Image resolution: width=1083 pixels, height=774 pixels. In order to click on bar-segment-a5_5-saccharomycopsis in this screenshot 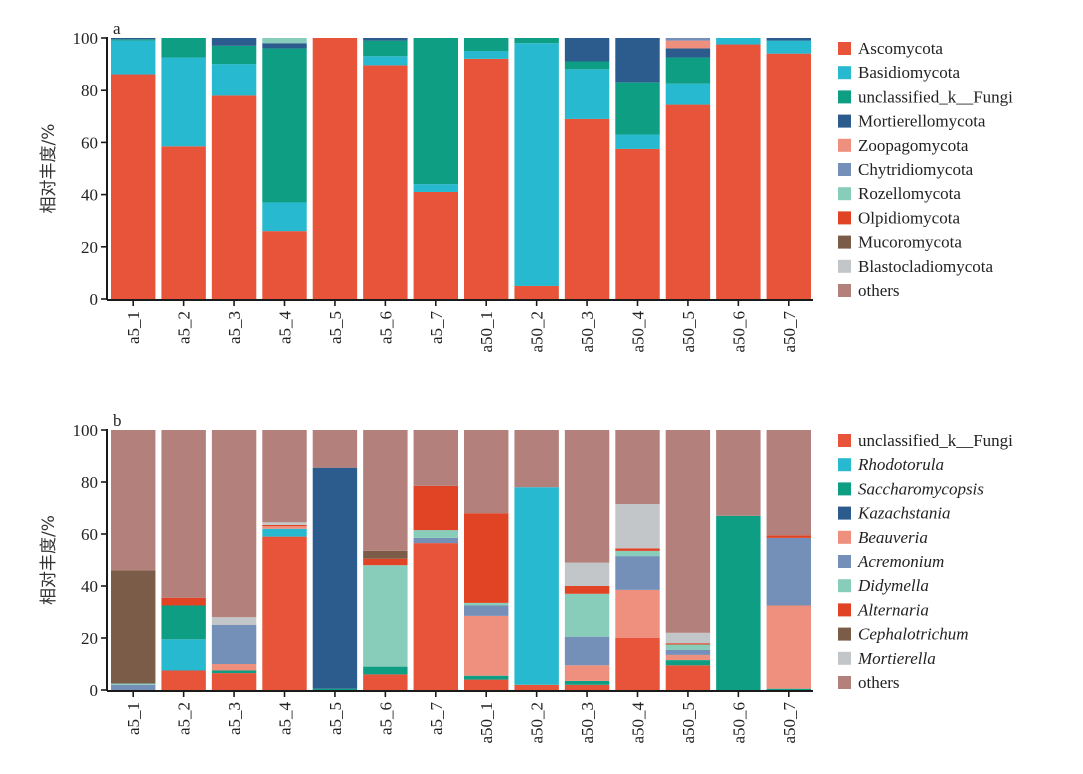, I will do `click(335, 689)`.